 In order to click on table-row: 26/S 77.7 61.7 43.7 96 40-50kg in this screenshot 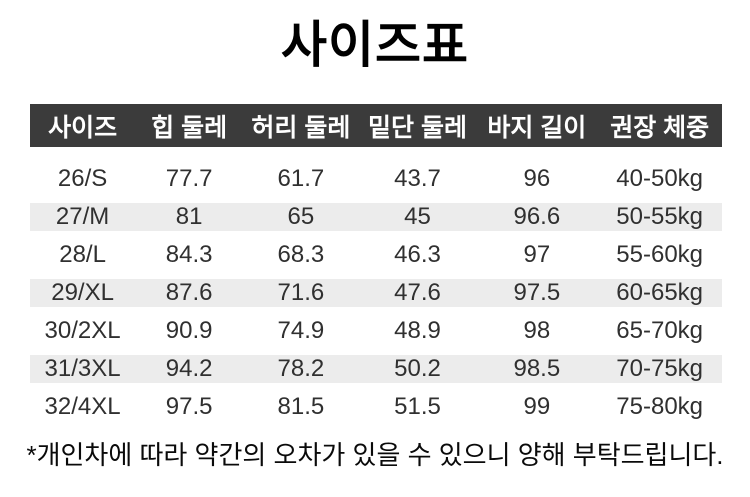, I will do `click(376, 179)`.